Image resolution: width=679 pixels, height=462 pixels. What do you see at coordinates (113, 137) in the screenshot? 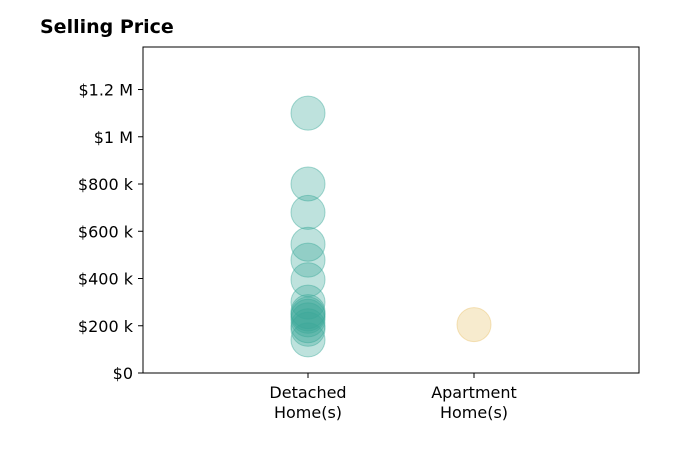
I see `y-tick-label: $1 M` at bounding box center [113, 137].